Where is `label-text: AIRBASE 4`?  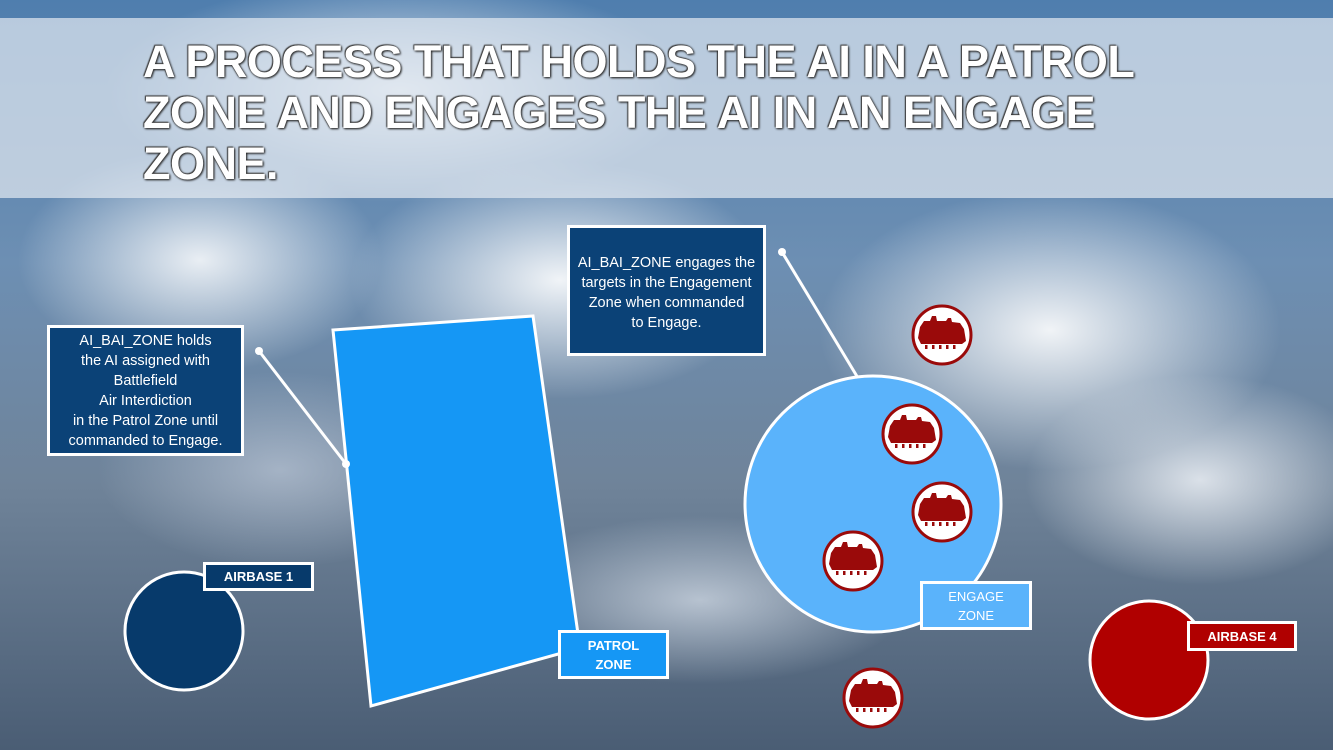 label-text: AIRBASE 4 is located at coordinates (1242, 636).